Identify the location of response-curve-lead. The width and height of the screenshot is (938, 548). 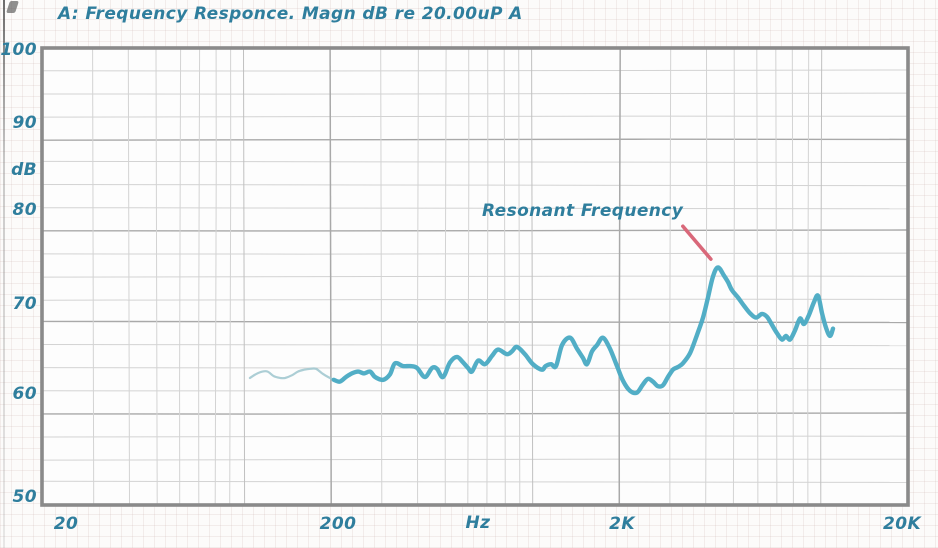
(294, 375).